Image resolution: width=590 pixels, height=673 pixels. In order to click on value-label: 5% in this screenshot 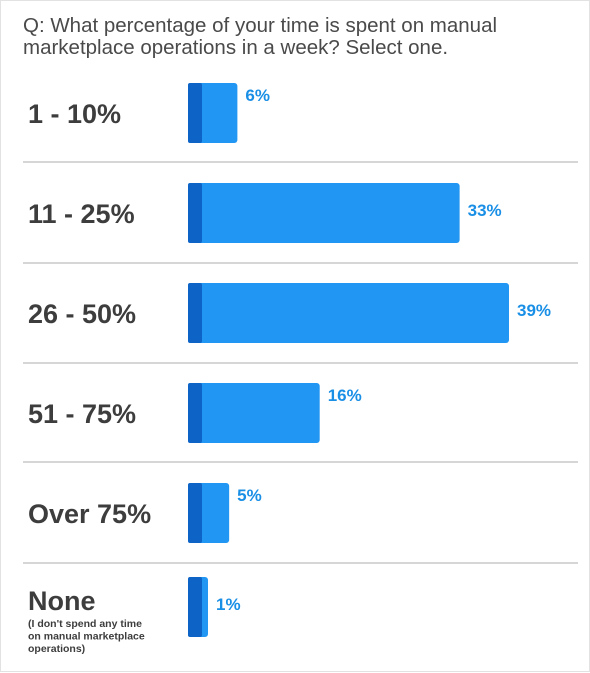, I will do `click(249, 495)`.